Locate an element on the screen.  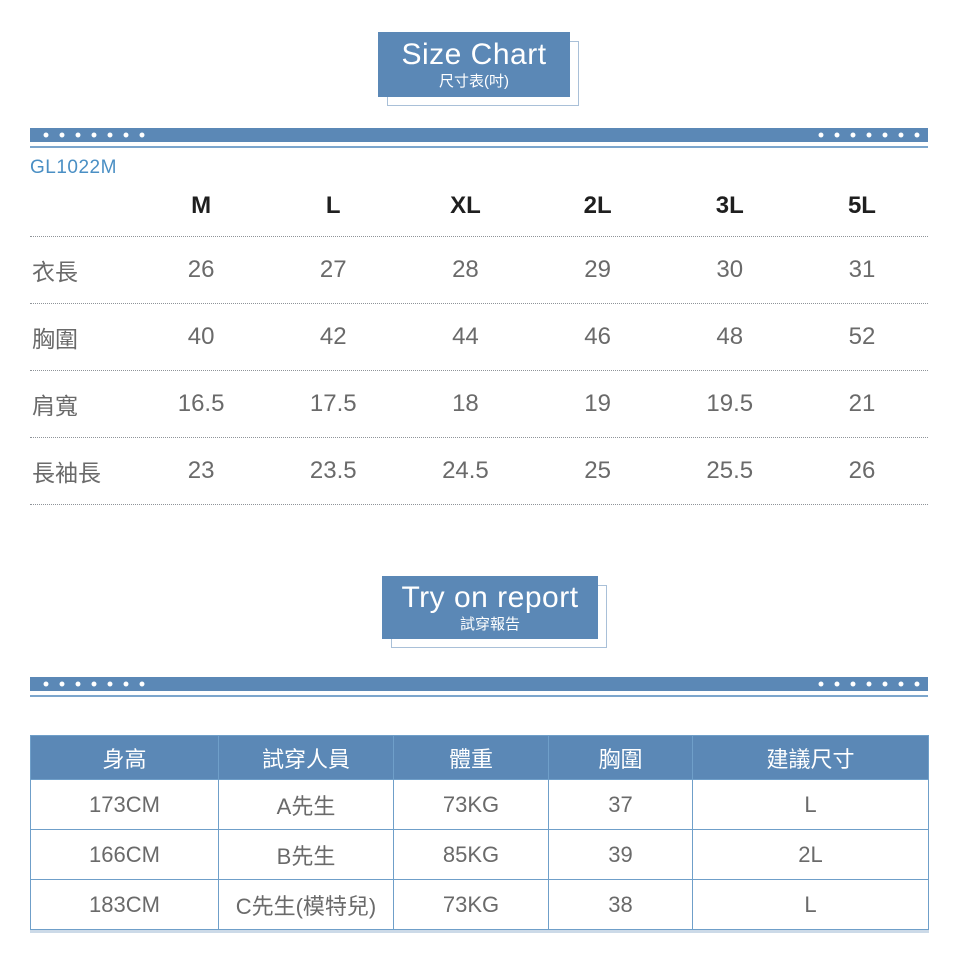
report-cell: C先生(模特兒) is located at coordinates (306, 904).